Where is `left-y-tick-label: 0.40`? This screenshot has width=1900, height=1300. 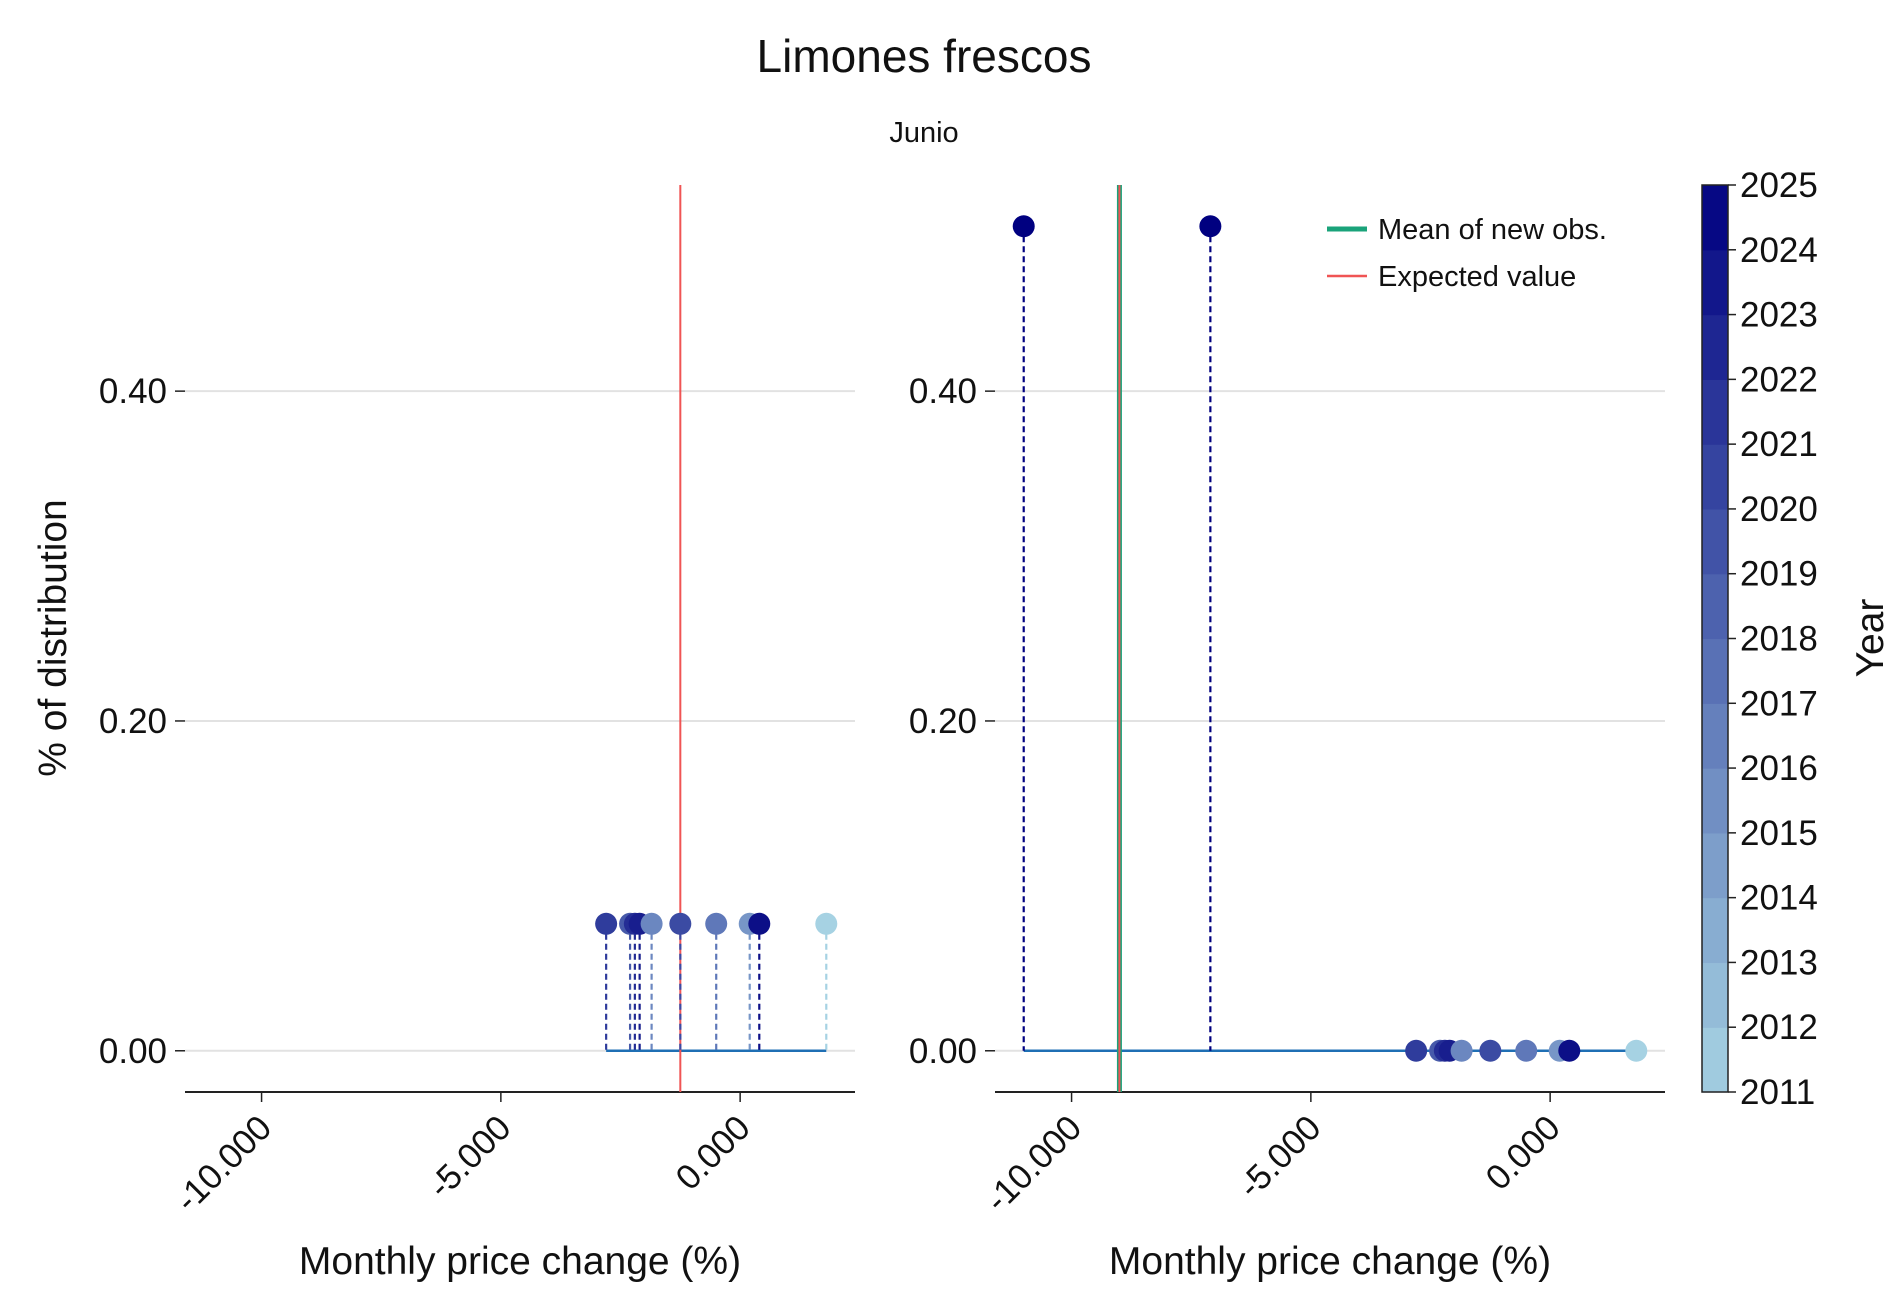
left-y-tick-label: 0.40 is located at coordinates (133, 391).